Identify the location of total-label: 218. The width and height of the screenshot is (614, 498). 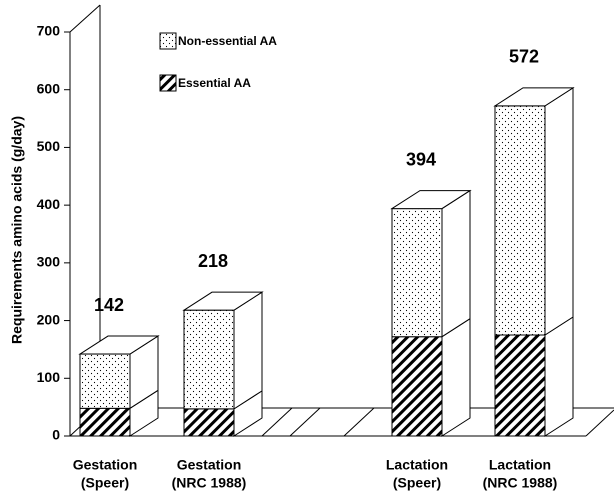
(213, 261).